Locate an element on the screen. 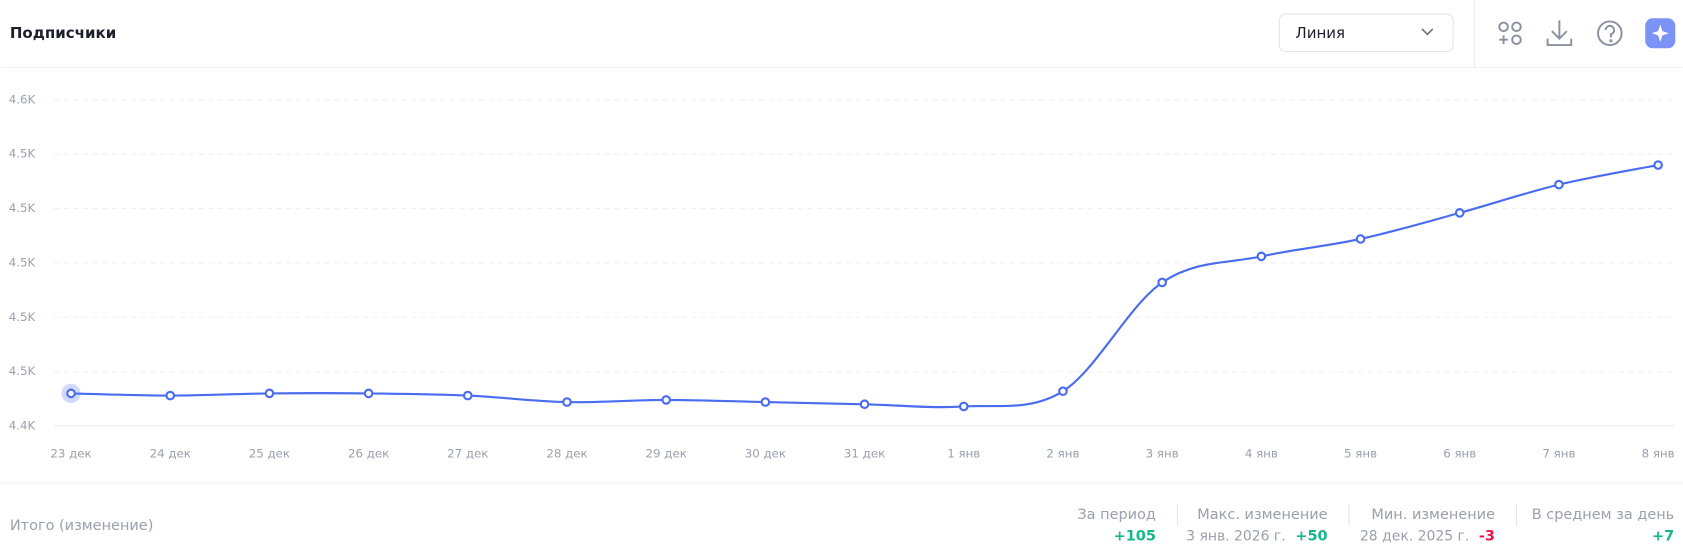 The height and width of the screenshot is (558, 1683). x-tick-label: 5 янв is located at coordinates (1360, 453).